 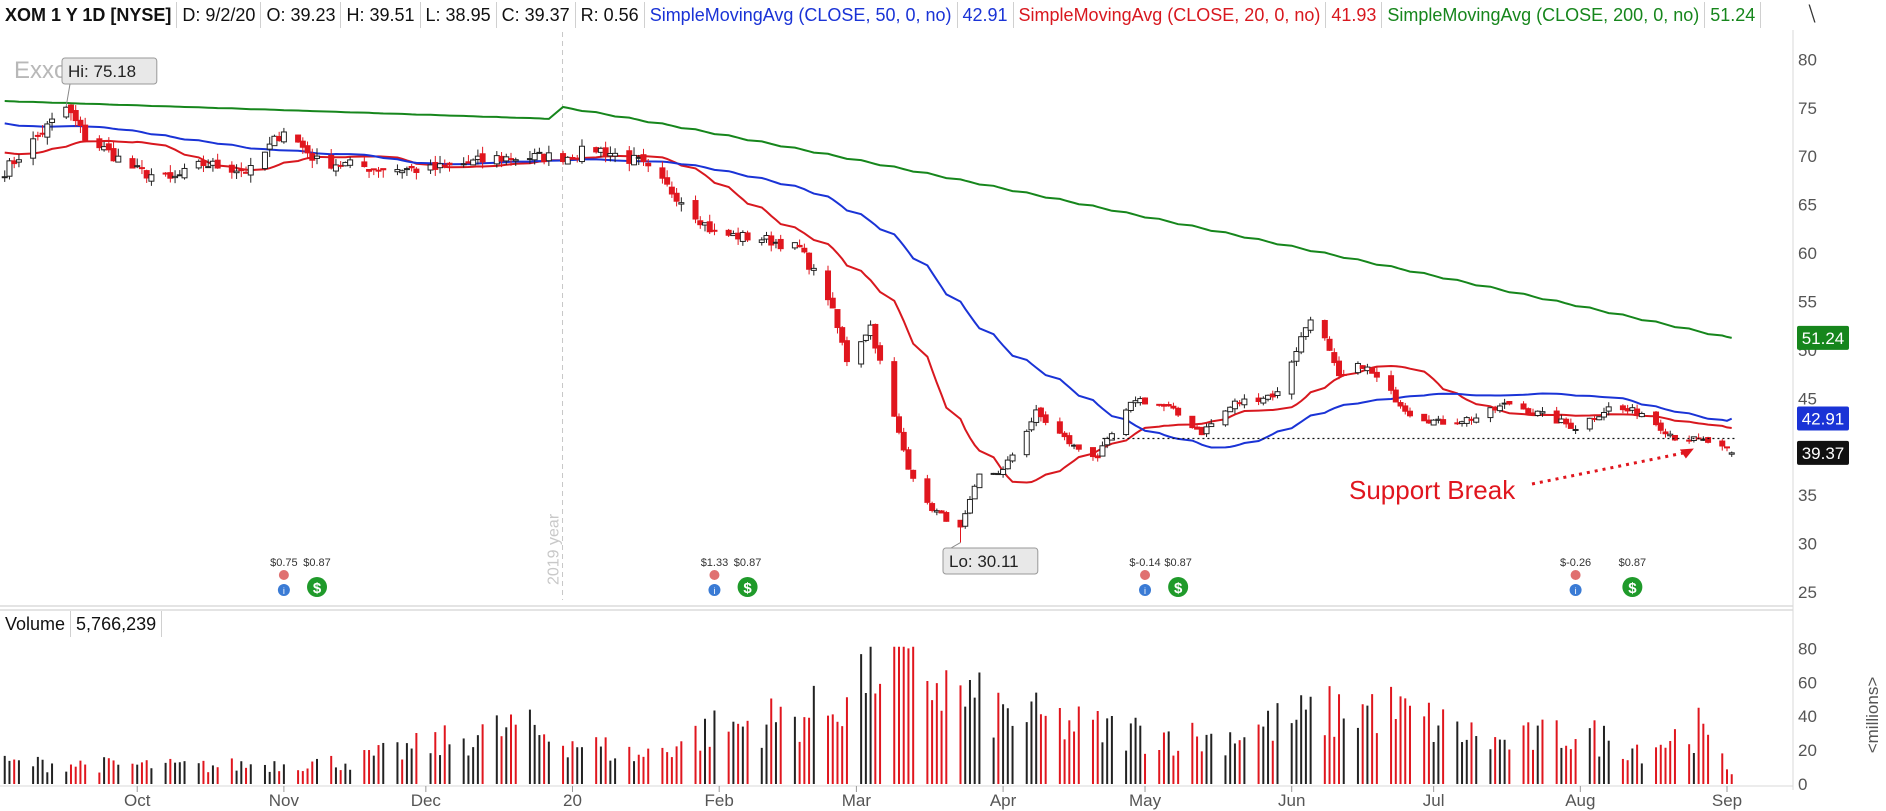 I want to click on event-value-text: $0.87, so click(x=1633, y=563).